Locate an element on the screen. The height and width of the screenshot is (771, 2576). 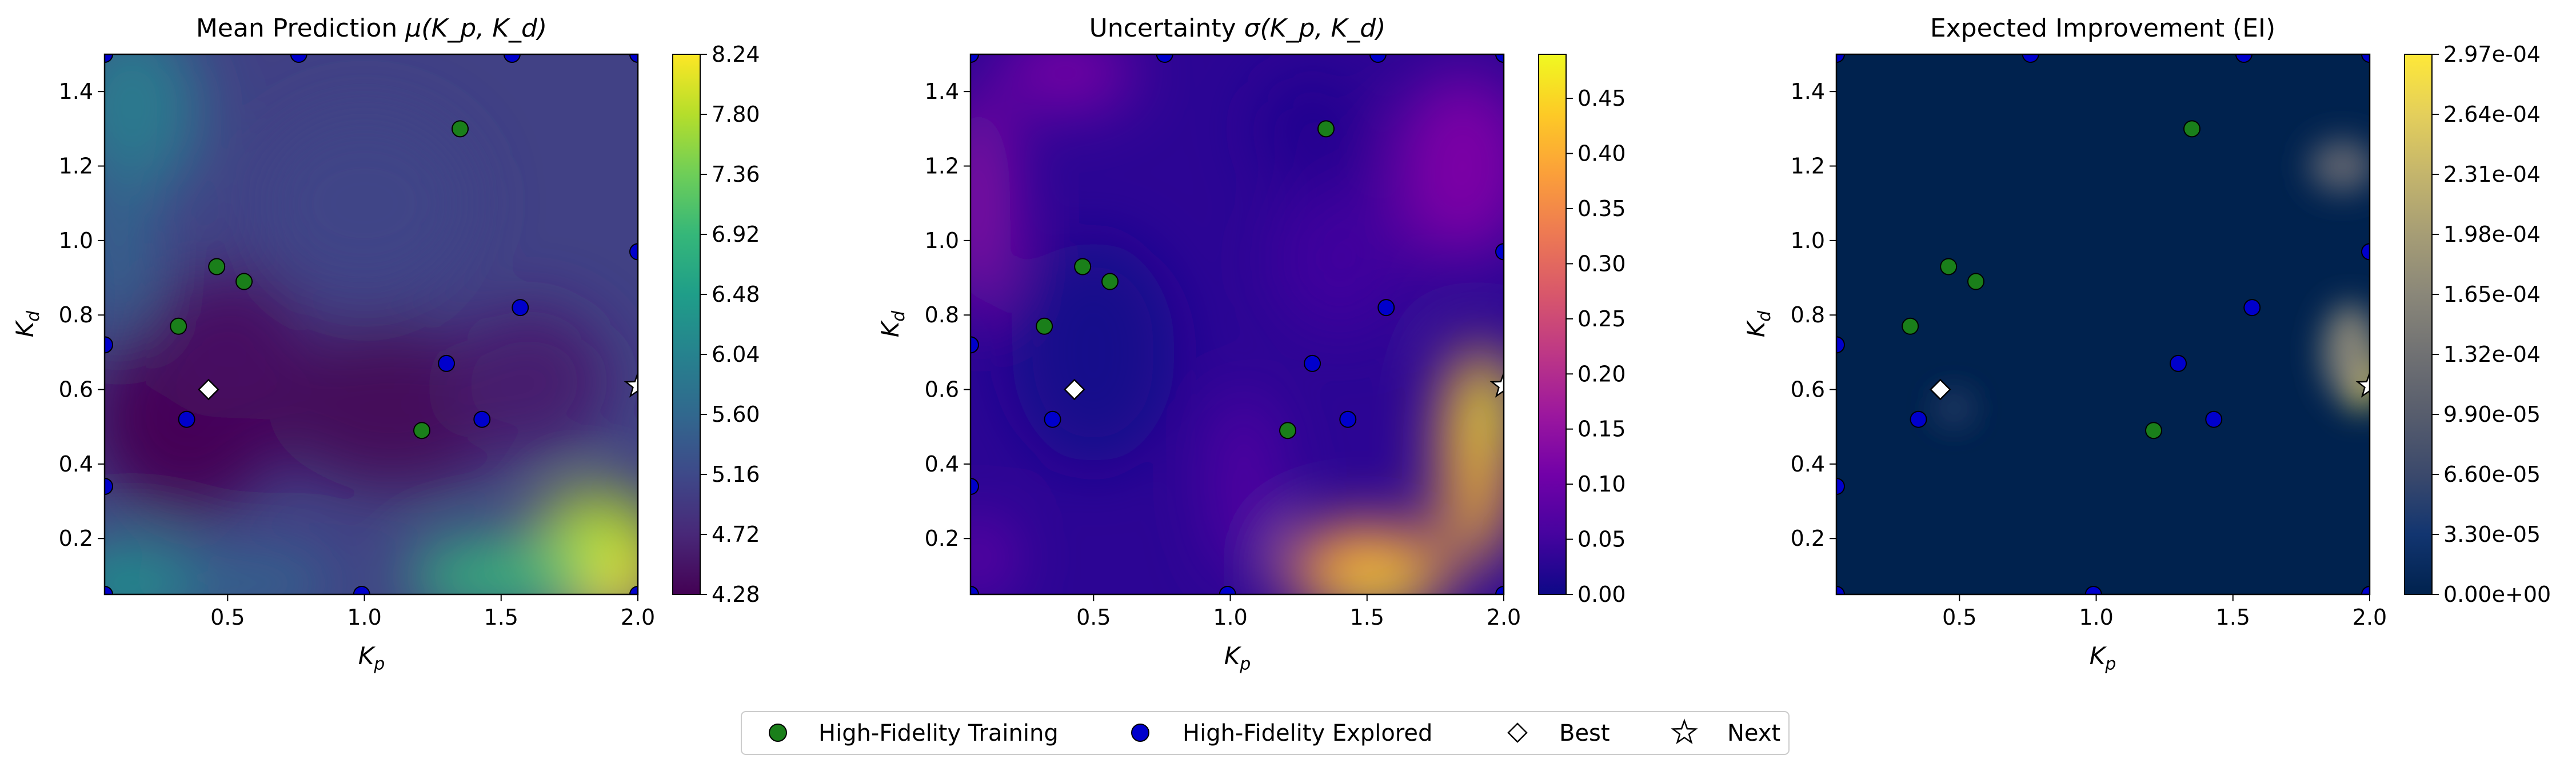
colorbar-tick-label: 5.16 is located at coordinates (736, 474).